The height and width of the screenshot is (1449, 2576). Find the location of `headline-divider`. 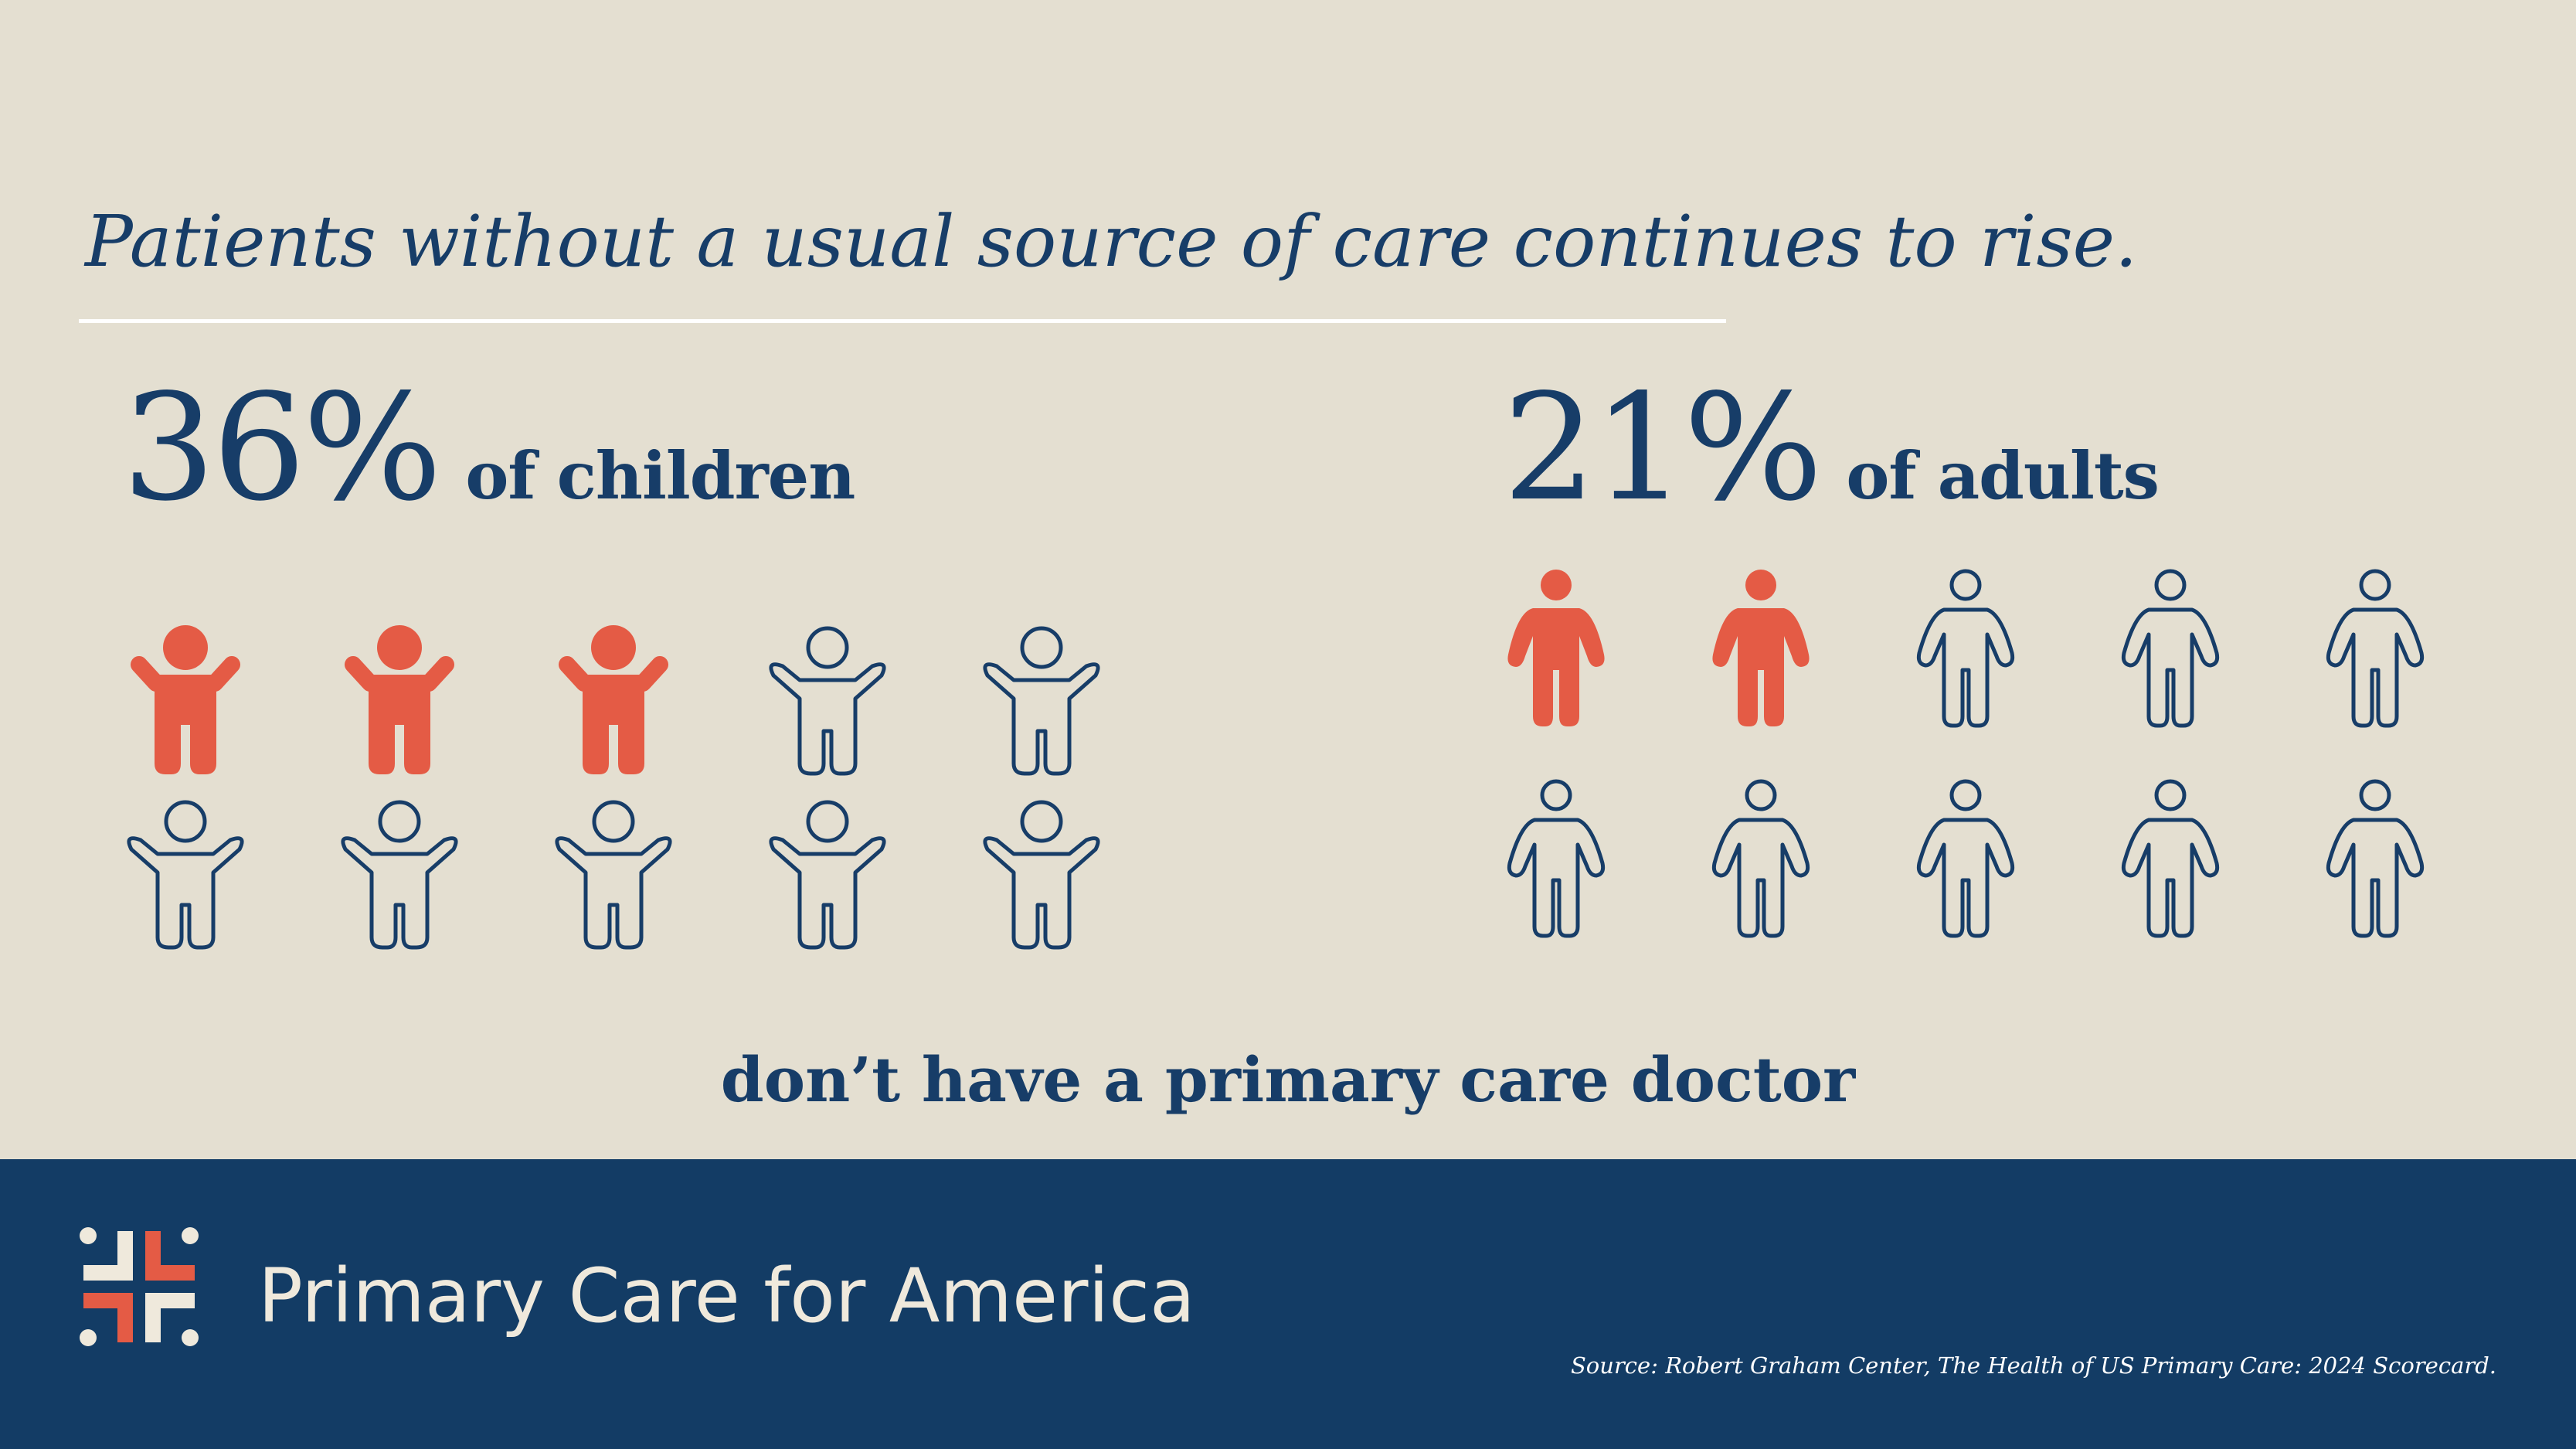

headline-divider is located at coordinates (902, 321).